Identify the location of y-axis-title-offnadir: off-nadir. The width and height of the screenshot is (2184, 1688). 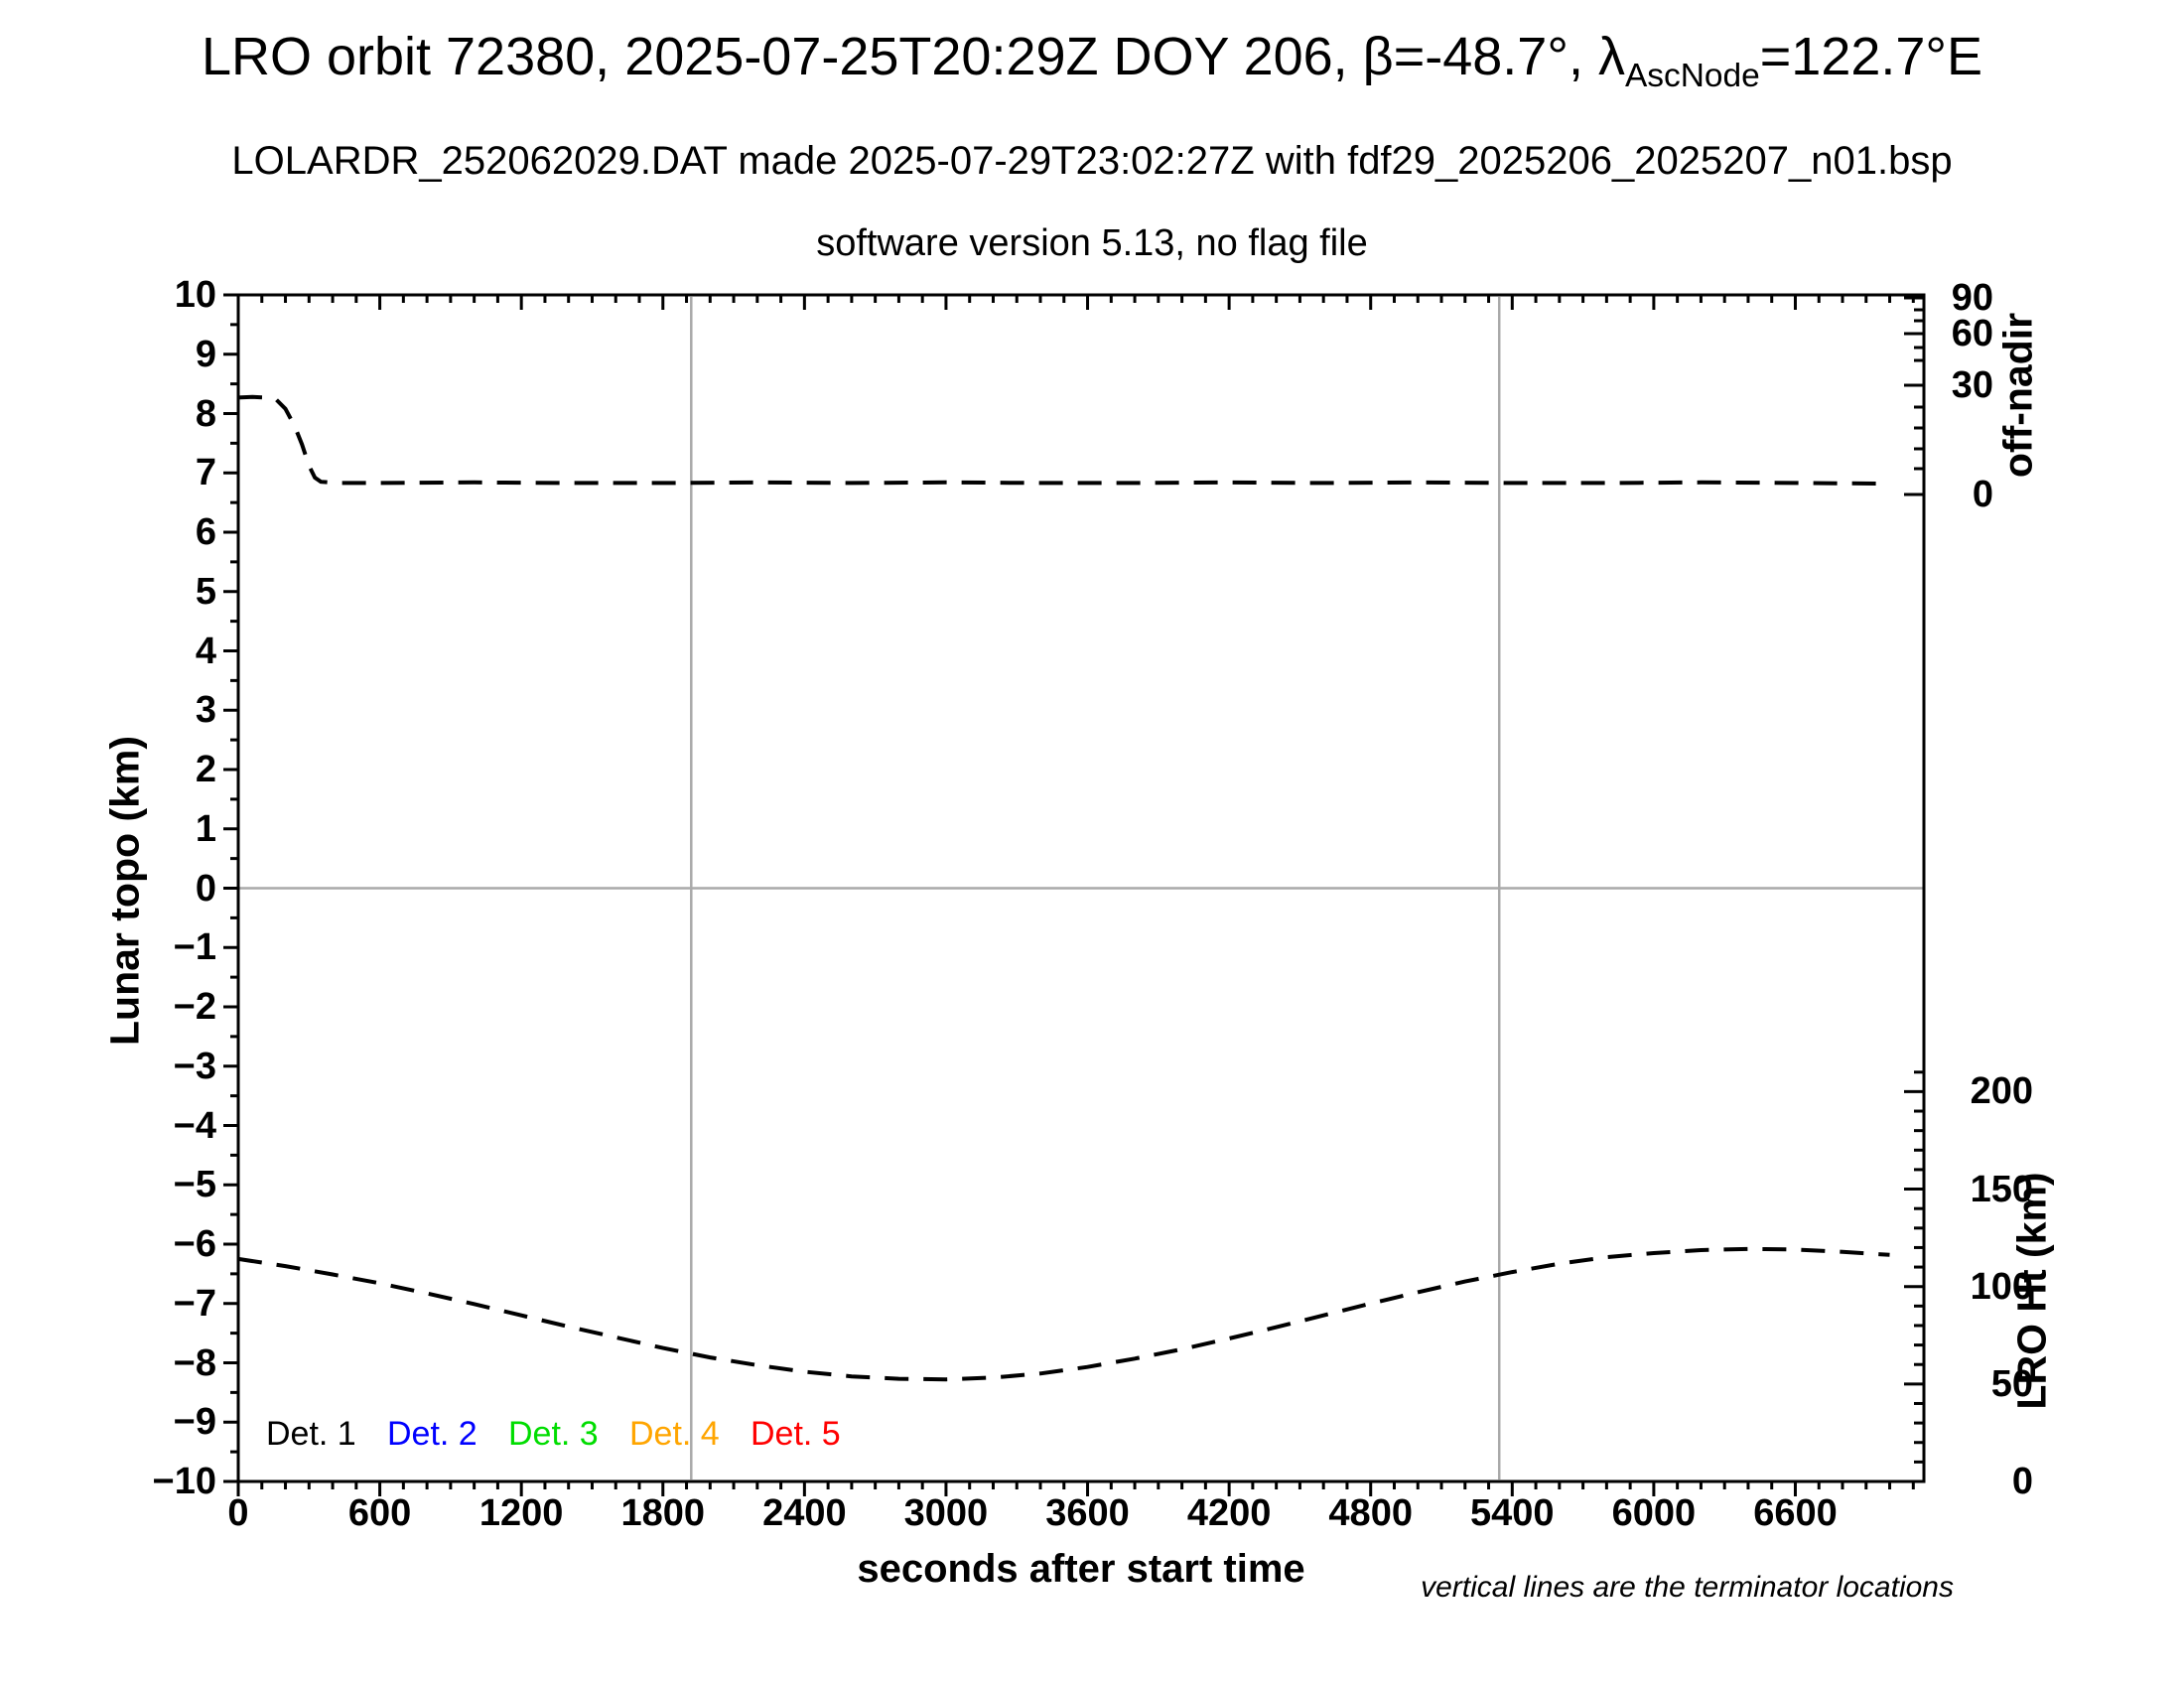
(2017, 395).